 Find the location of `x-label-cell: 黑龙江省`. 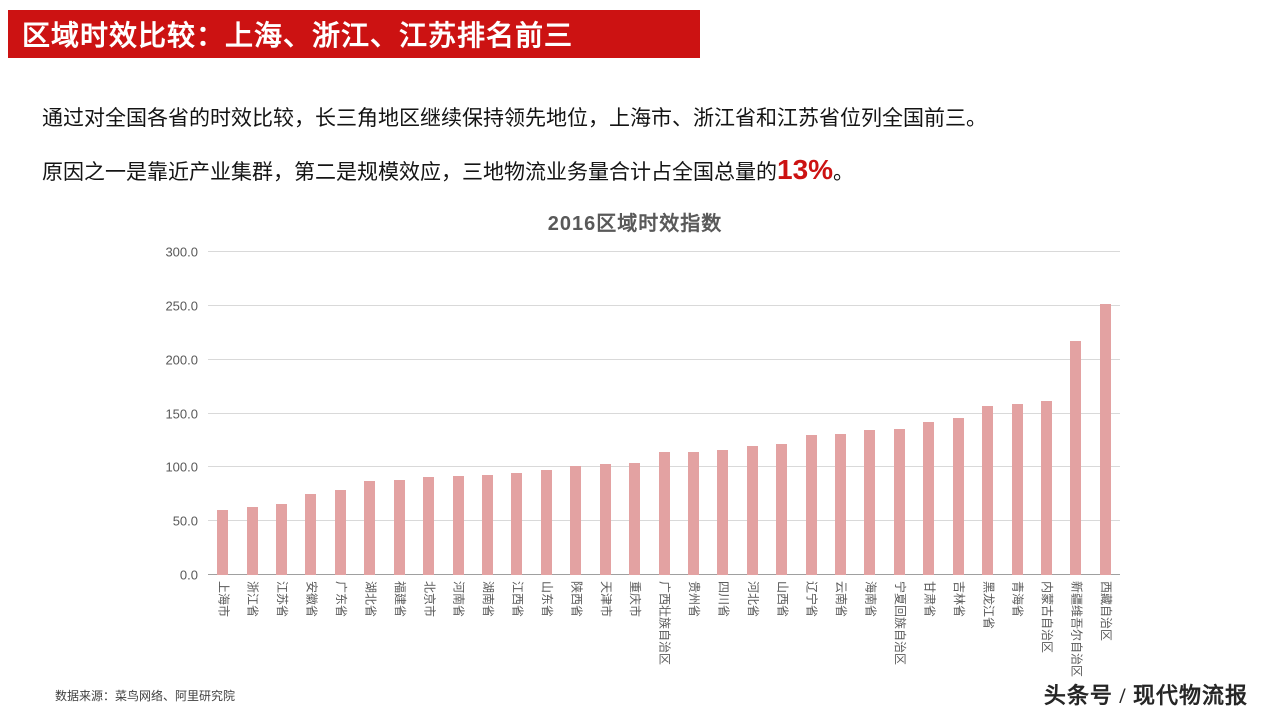

x-label-cell: 黑龙江省 is located at coordinates (987, 626).